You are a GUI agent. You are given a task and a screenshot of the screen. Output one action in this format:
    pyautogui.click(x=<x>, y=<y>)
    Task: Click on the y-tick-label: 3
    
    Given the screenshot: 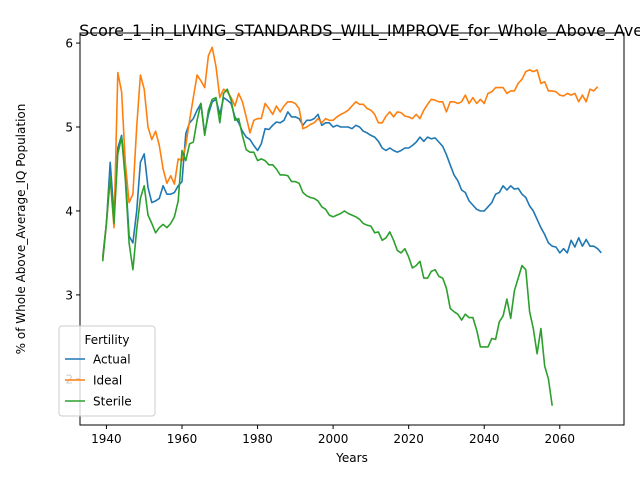 What is the action you would take?
    pyautogui.click(x=69, y=295)
    